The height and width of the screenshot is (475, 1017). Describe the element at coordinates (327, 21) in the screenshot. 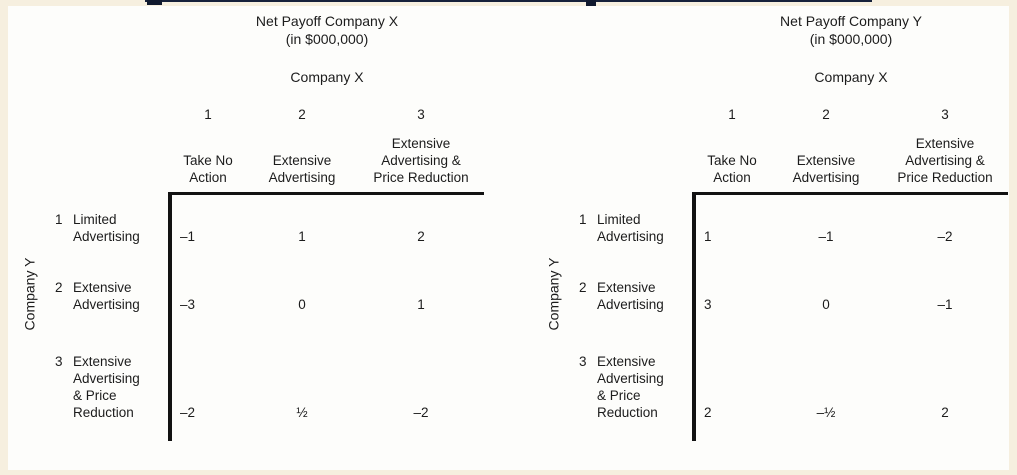

I see `matrix-title: Net Payoff Company X` at that location.